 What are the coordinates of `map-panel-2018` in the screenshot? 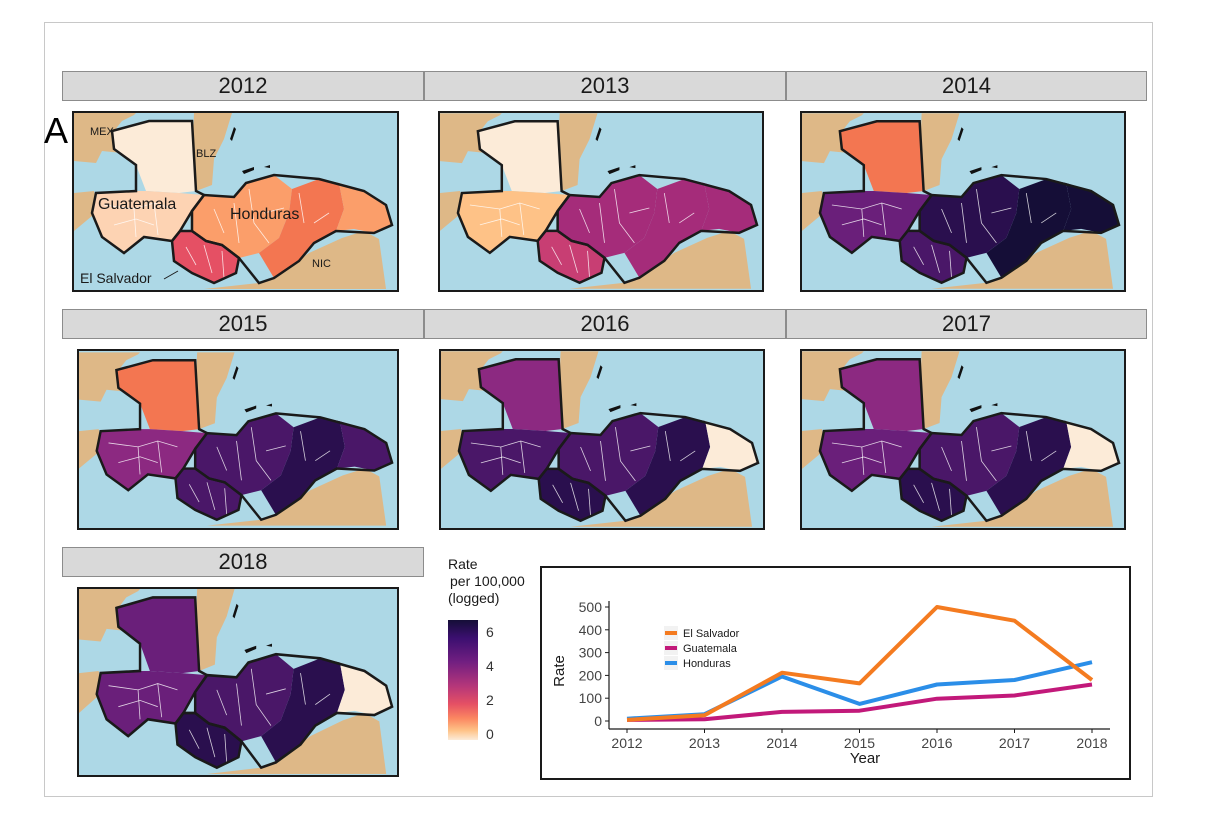 It's located at (238, 682).